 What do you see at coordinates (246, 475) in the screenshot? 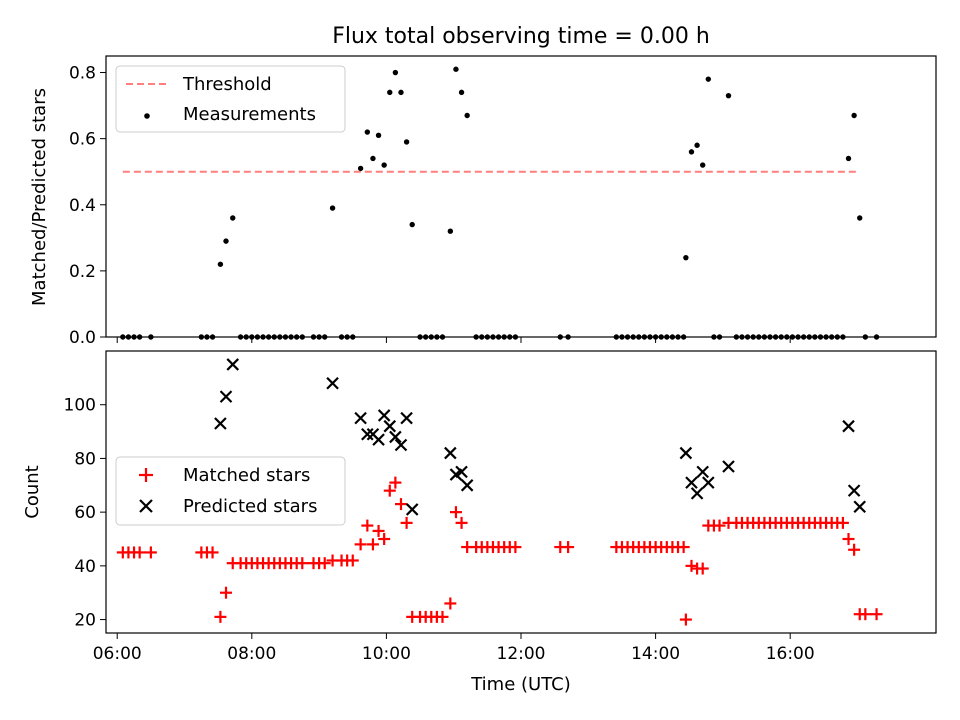
I see `legend-matched-label: Matched stars` at bounding box center [246, 475].